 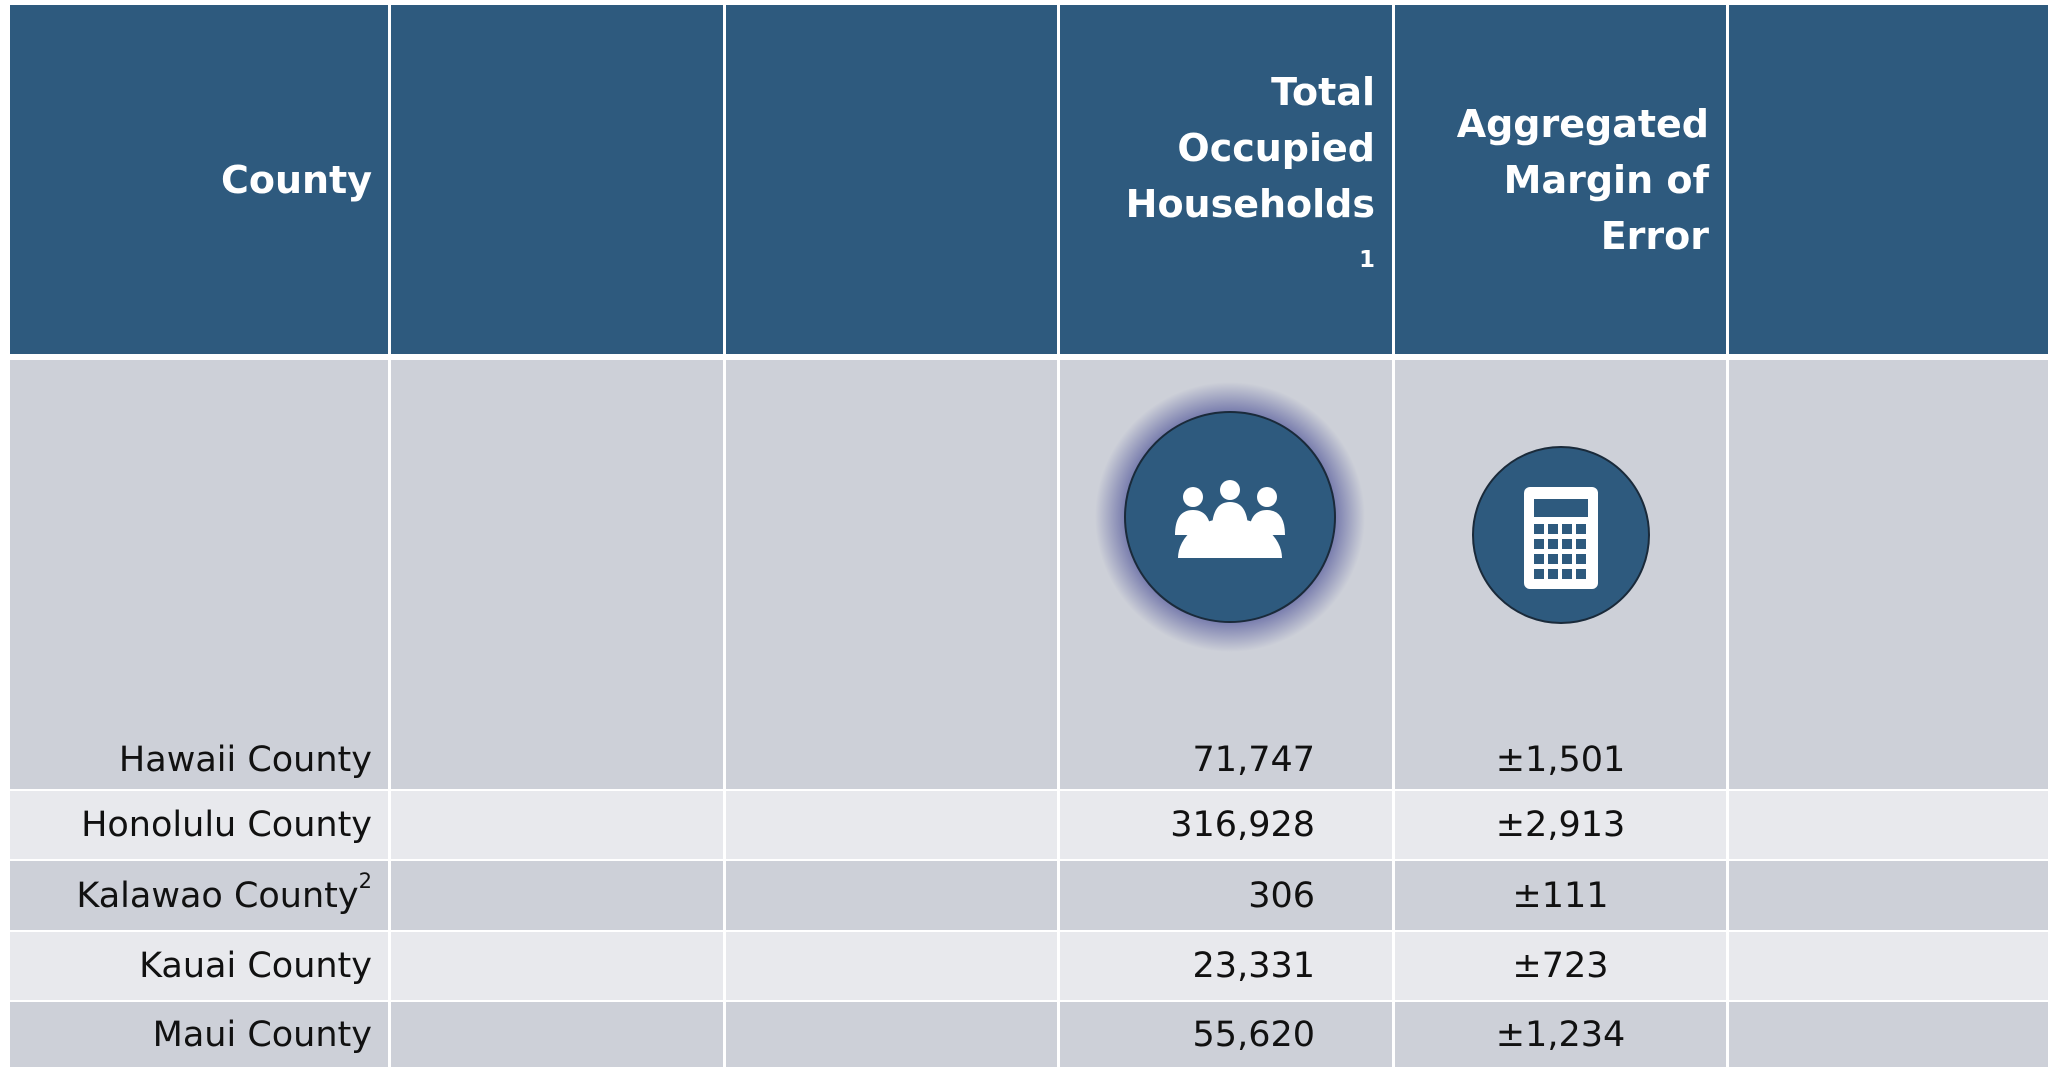 I want to click on households-value: 71,747, so click(x=1253, y=759).